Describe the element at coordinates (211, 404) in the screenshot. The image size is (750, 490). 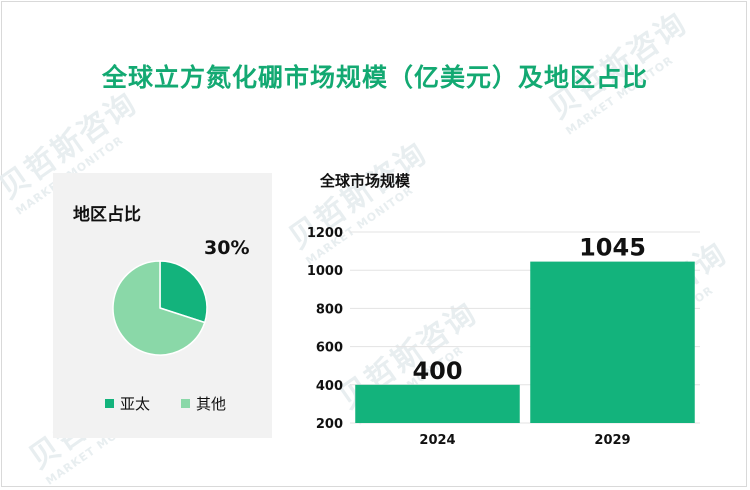
I see `legend-label: 其他` at that location.